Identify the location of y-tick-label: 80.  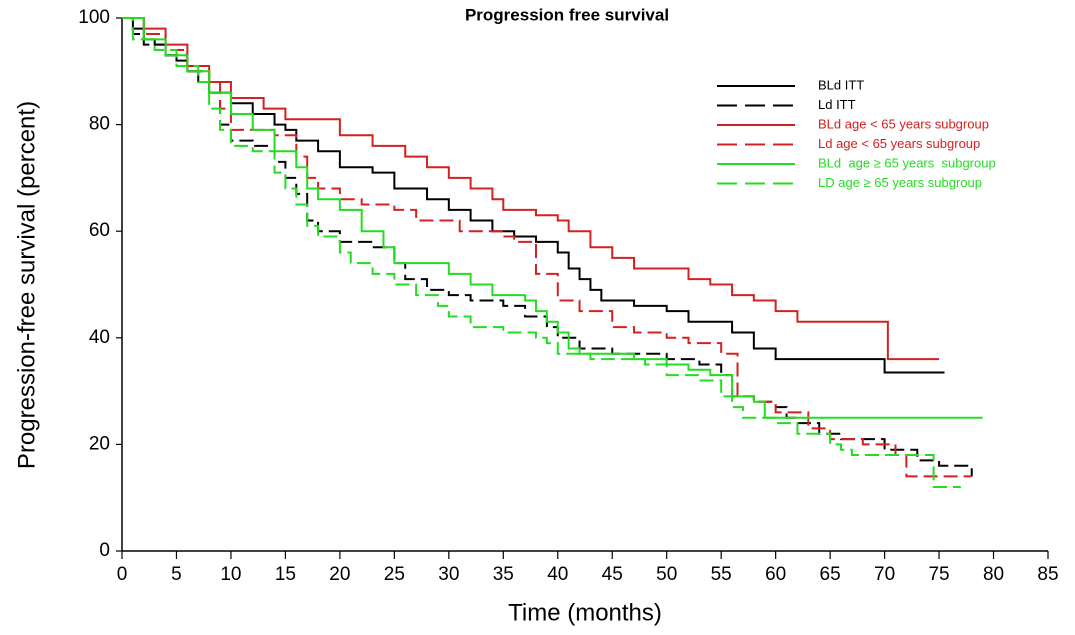
(99, 124).